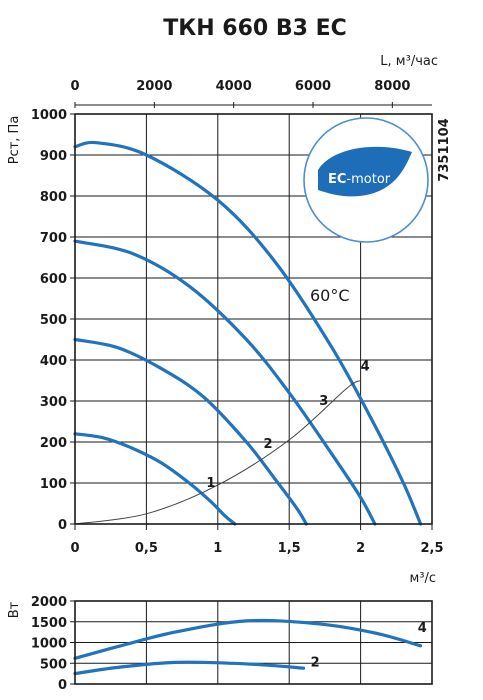  I want to click on badge-text-bold: EC, so click(337, 179).